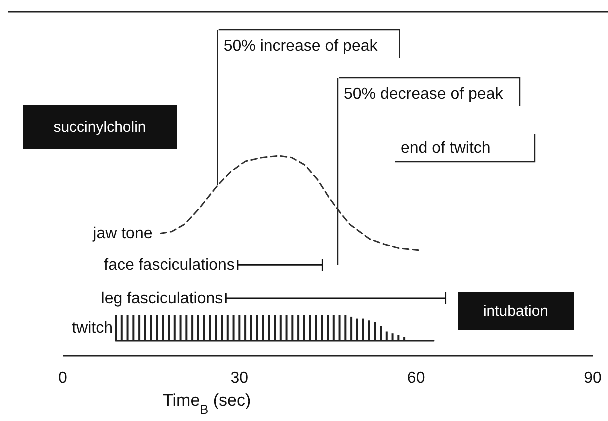 The image size is (608, 421). What do you see at coordinates (424, 94) in the screenshot?
I see `ref-line-label: 50% decrease of peak` at bounding box center [424, 94].